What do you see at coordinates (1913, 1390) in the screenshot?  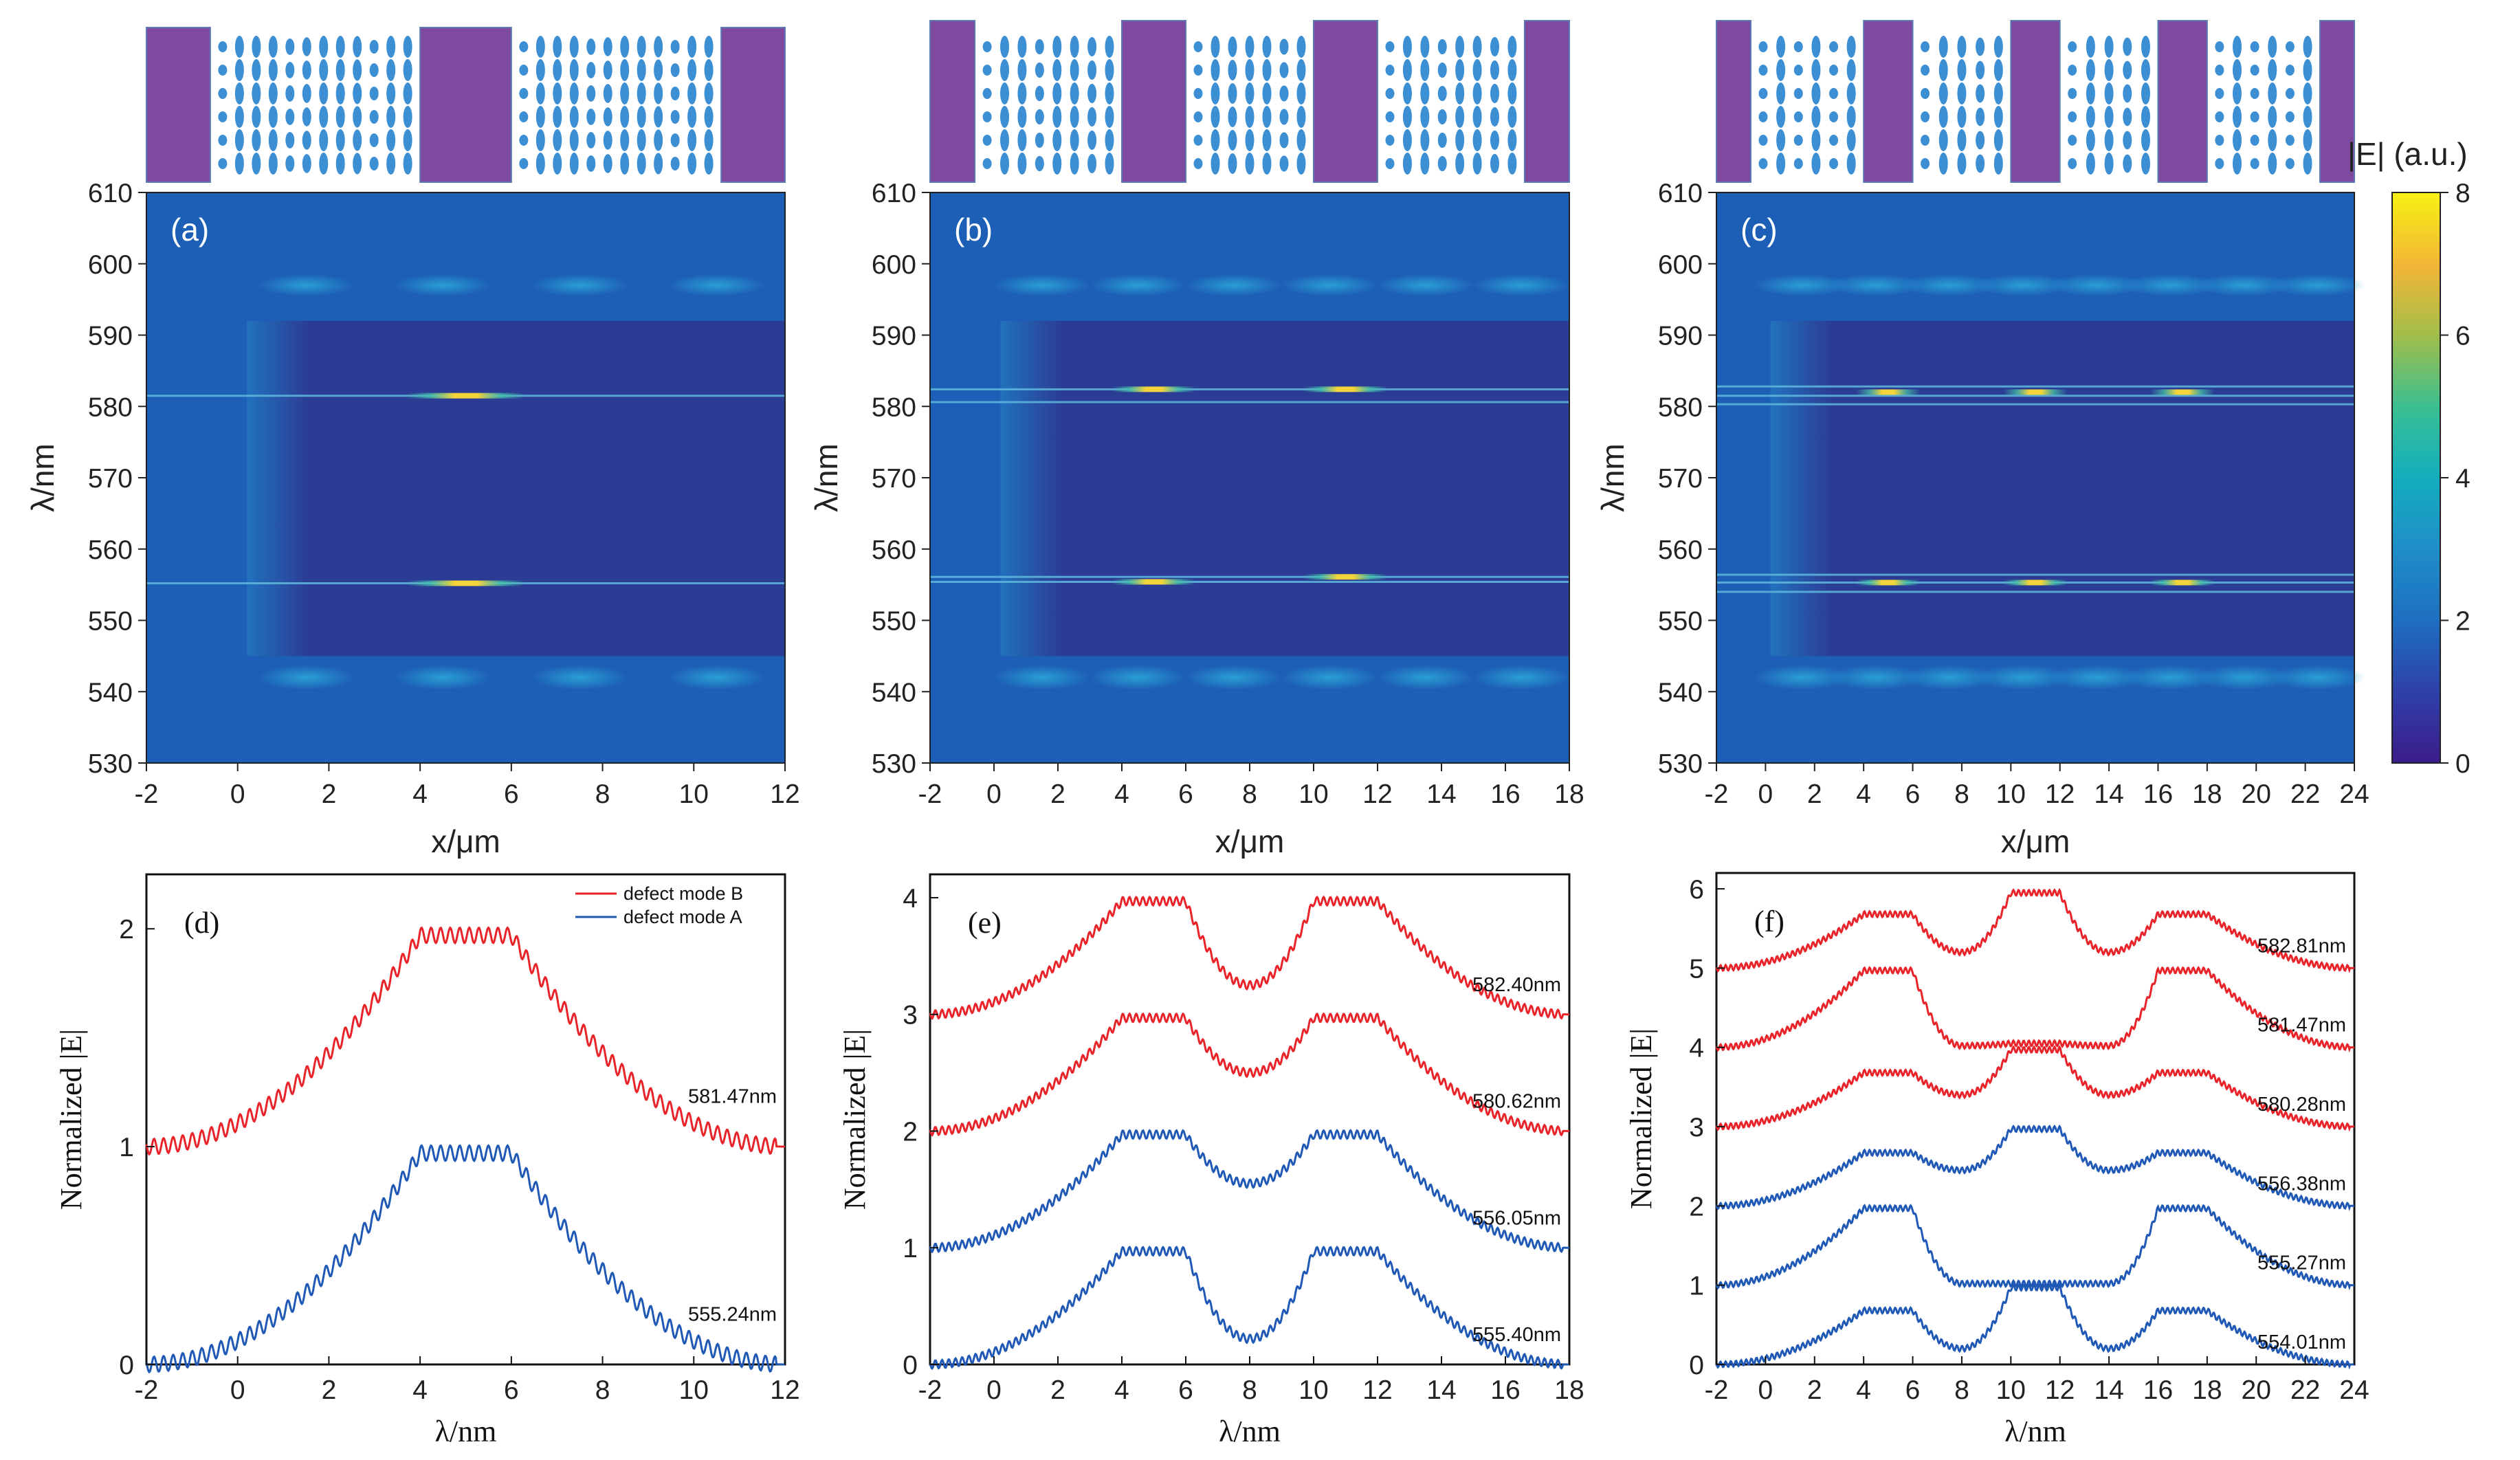 I see `x-tick-label: 6` at bounding box center [1913, 1390].